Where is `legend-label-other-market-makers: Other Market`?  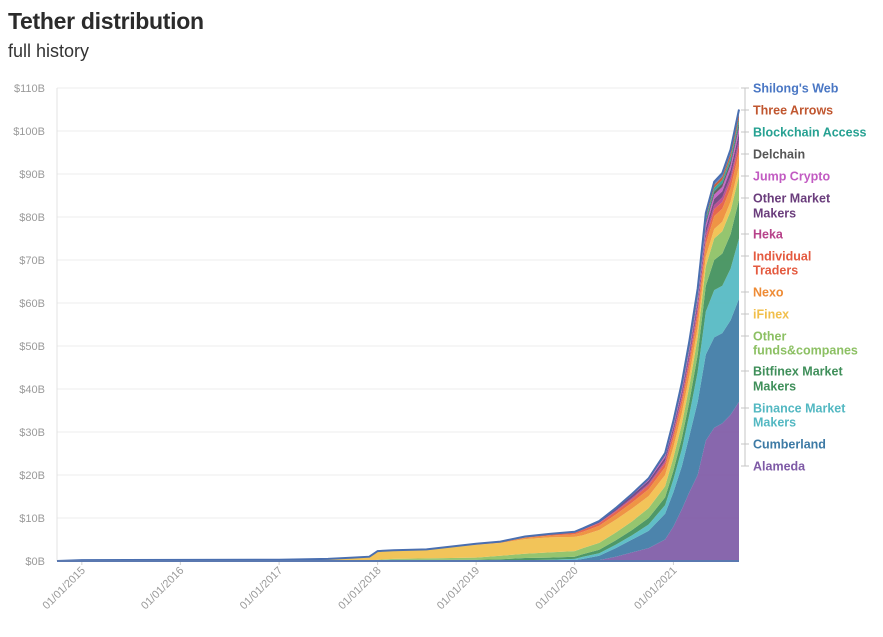 legend-label-other-market-makers: Other Market is located at coordinates (792, 199).